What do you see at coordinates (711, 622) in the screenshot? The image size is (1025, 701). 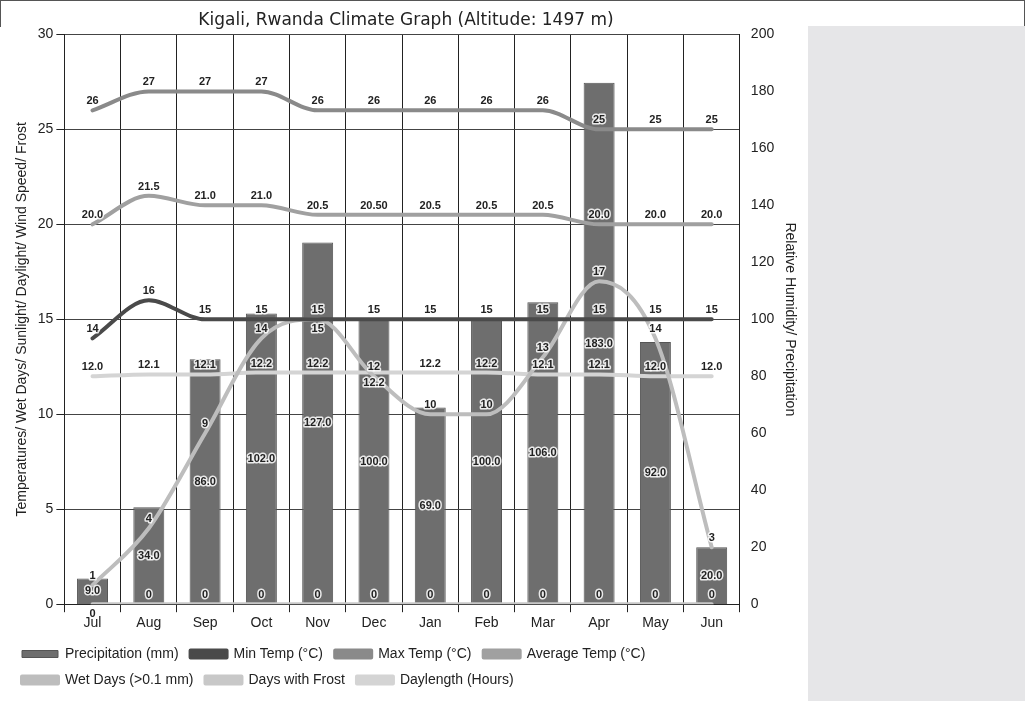 I see `x-tick-label: Jun` at bounding box center [711, 622].